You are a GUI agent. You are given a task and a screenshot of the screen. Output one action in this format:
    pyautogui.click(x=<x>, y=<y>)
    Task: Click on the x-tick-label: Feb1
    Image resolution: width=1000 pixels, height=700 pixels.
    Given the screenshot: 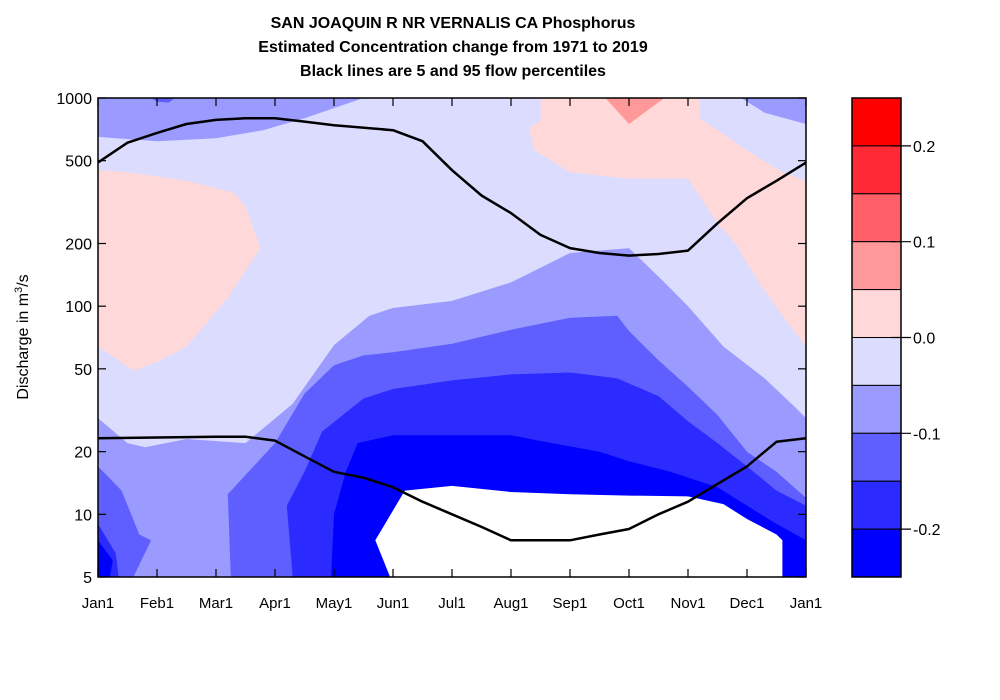 What is the action you would take?
    pyautogui.click(x=157, y=603)
    